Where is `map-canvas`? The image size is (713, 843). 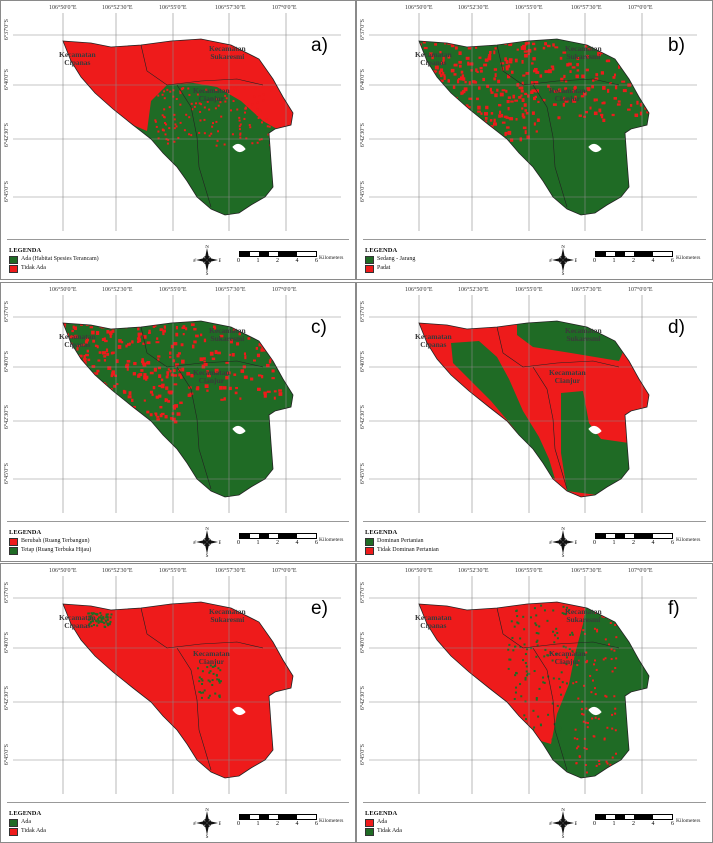 map-canvas is located at coordinates (177, 404).